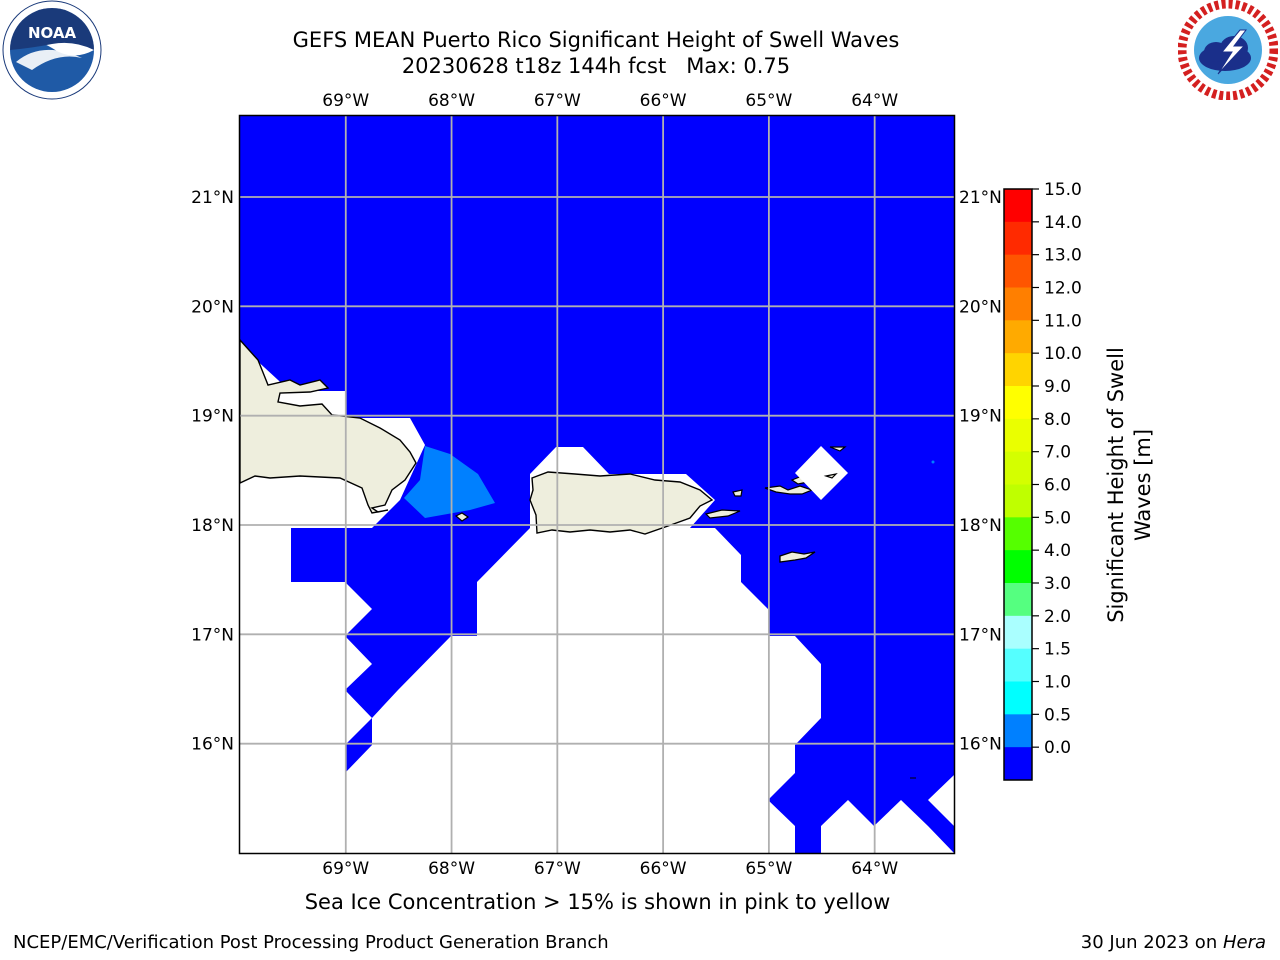 This screenshot has height=960, width=1280. What do you see at coordinates (212, 307) in the screenshot?
I see `lat-tick-label-left: 20°N` at bounding box center [212, 307].